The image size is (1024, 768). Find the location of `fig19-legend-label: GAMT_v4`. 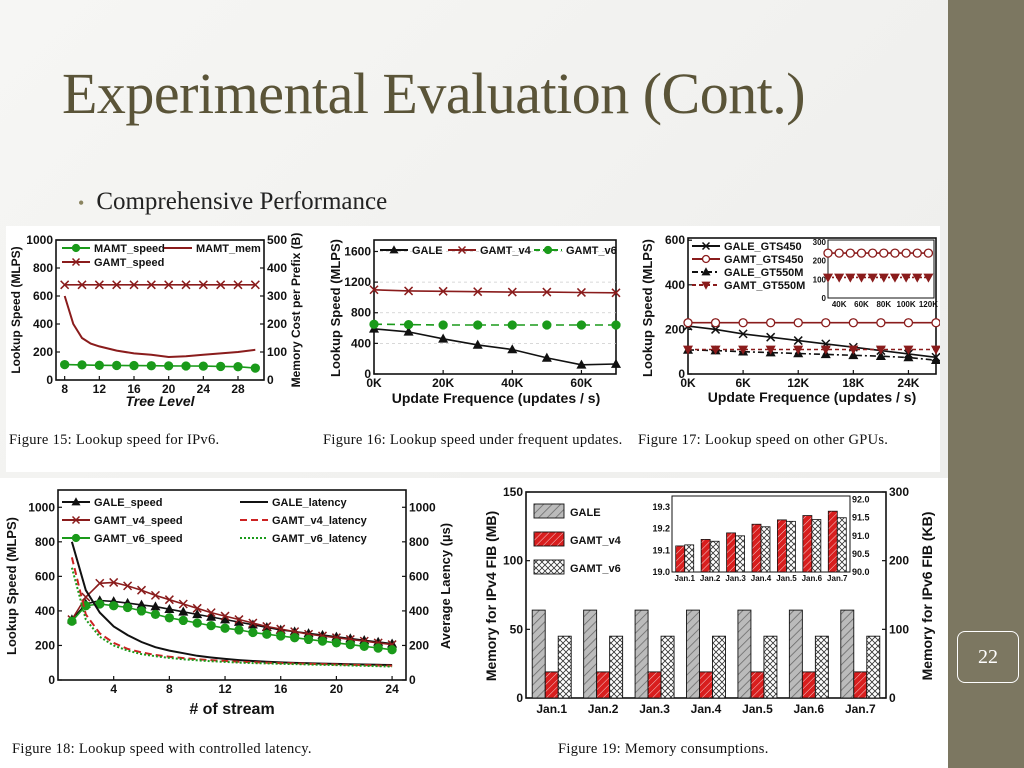

fig19-legend-label: GAMT_v4 is located at coordinates (596, 541).